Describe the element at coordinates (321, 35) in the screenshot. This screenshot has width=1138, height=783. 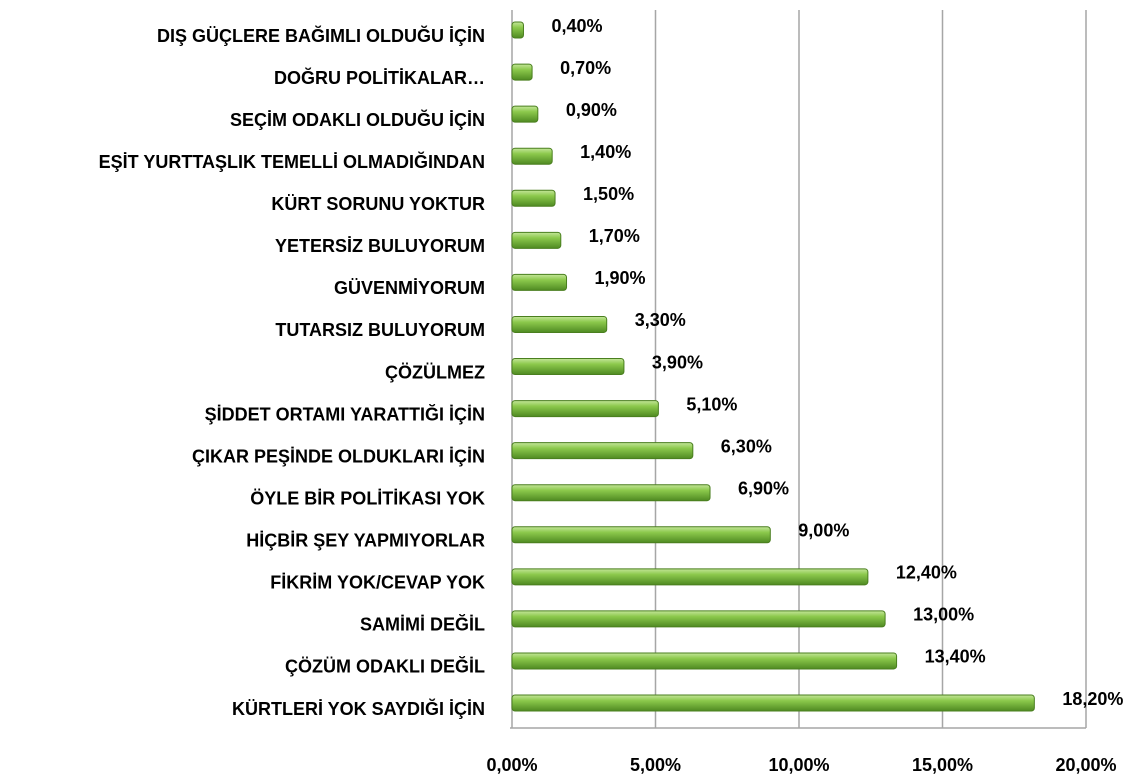
I see `category-label: DIŞ GÜÇLERE BAĞIMLI OLDUĞU İÇİN` at that location.